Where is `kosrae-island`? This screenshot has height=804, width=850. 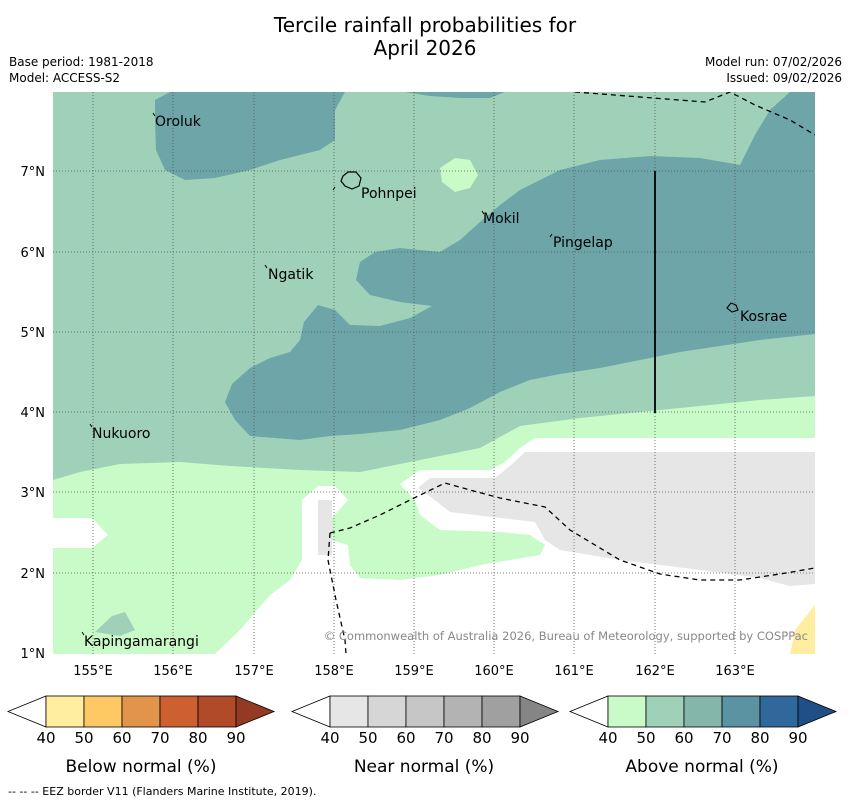
kosrae-island is located at coordinates (732, 307).